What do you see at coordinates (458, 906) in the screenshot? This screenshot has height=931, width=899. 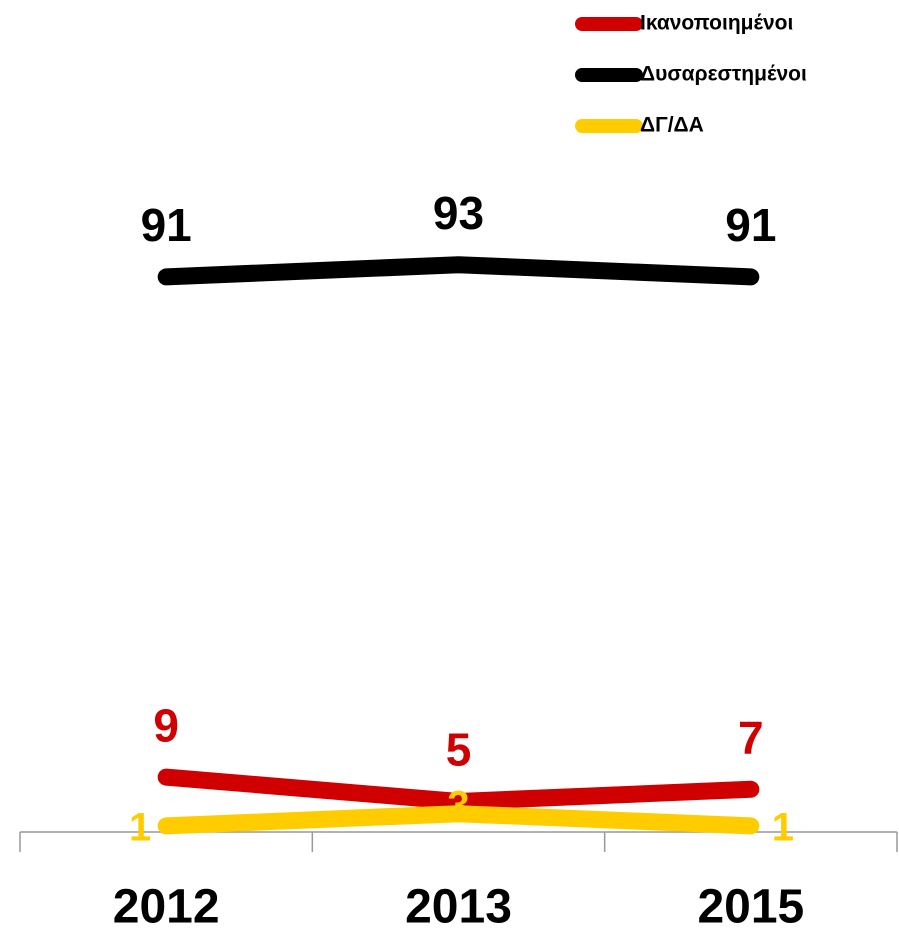 I see `x-tick-label: 2013` at bounding box center [458, 906].